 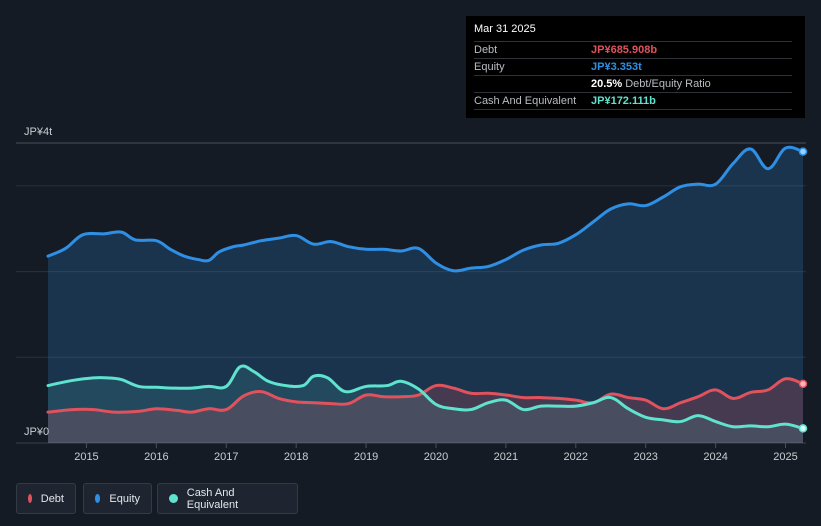 I want to click on x-tick-label: 2024, so click(x=715, y=457).